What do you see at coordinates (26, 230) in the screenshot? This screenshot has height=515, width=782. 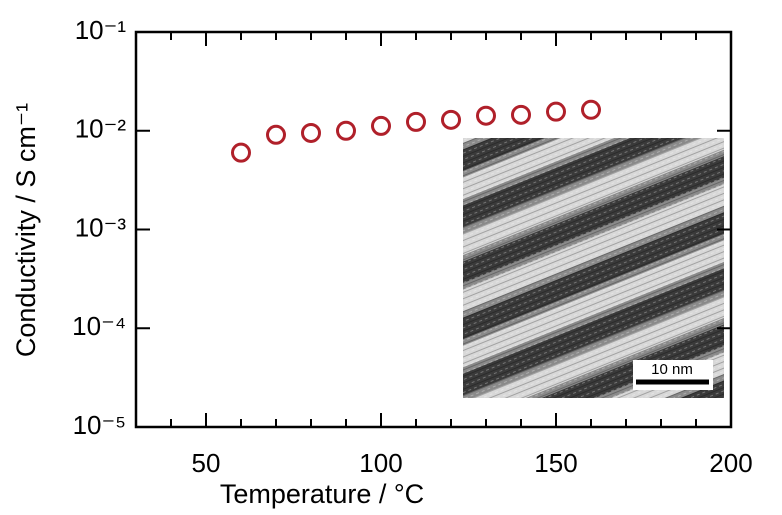 I see `y-axis-label: Conductivity / S cm⁻¹` at bounding box center [26, 230].